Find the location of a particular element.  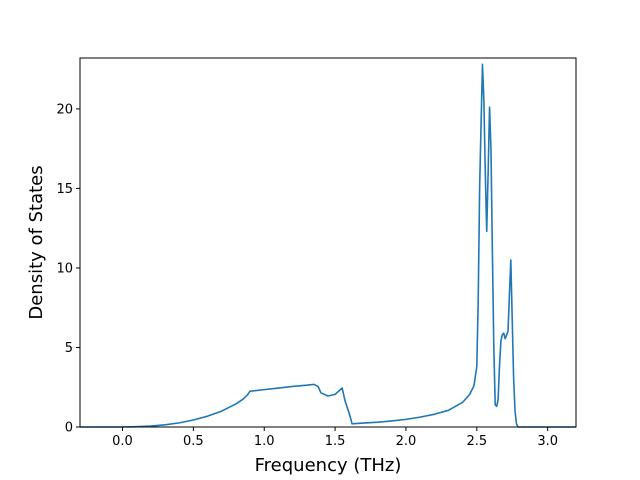

y-axis-ticks: 0 5 10 15 20 is located at coordinates (68, 269).